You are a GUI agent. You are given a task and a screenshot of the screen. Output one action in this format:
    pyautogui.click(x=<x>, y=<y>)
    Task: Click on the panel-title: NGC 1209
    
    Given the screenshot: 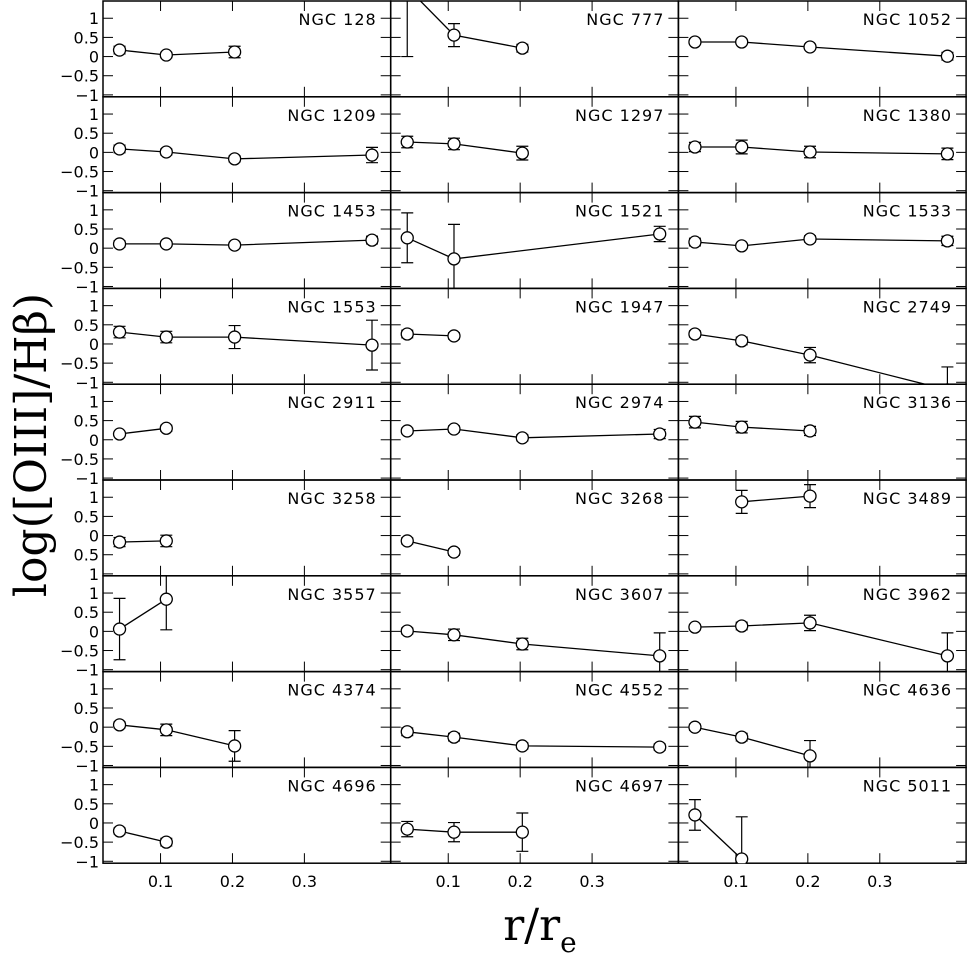 What is the action you would take?
    pyautogui.click(x=331, y=115)
    